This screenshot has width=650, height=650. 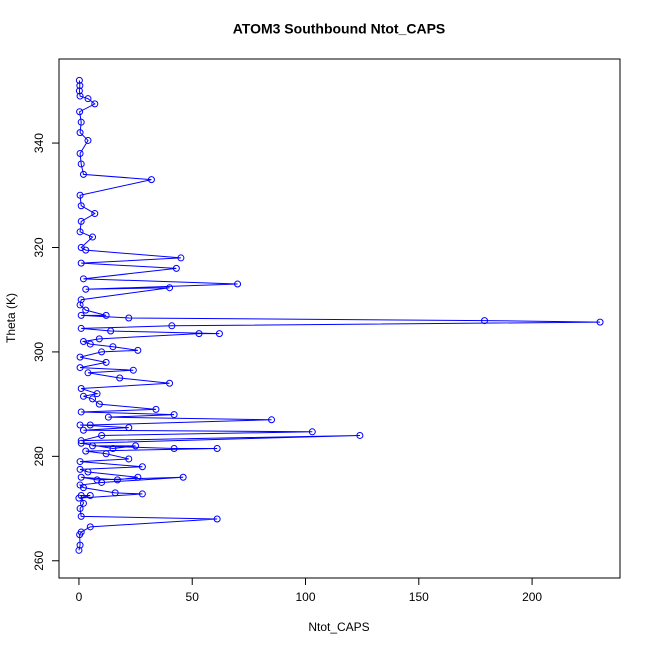 What do you see at coordinates (39, 143) in the screenshot?
I see `y-tick-label: 340` at bounding box center [39, 143].